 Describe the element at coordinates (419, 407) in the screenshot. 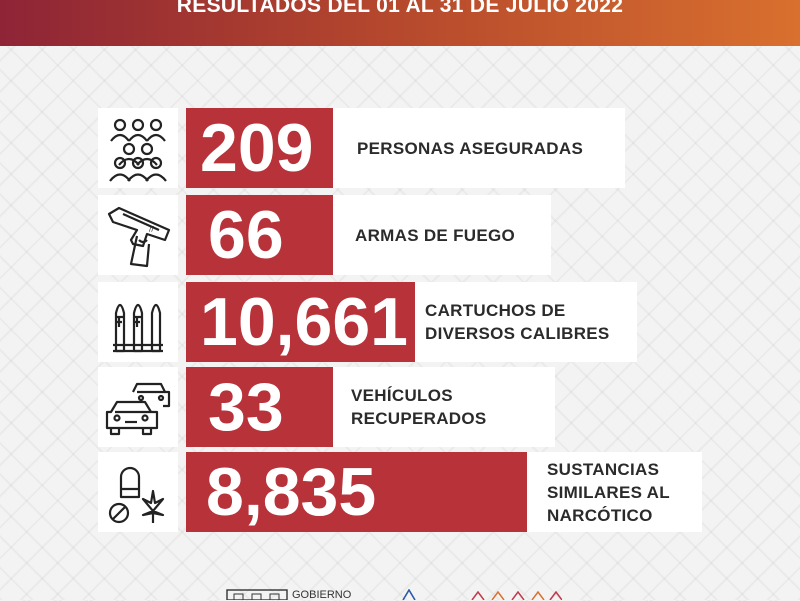

I see `stat-label: VEHÍCULOS RECUPERADOS` at that location.